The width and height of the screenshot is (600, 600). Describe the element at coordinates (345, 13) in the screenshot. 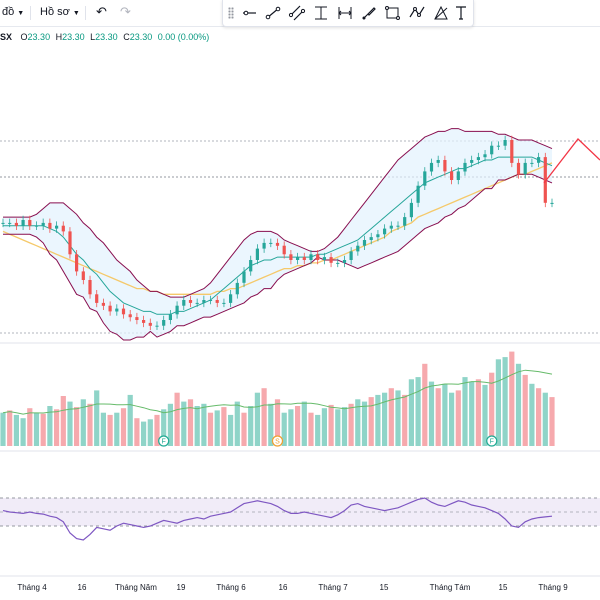

I see `long-short-position-icon` at that location.